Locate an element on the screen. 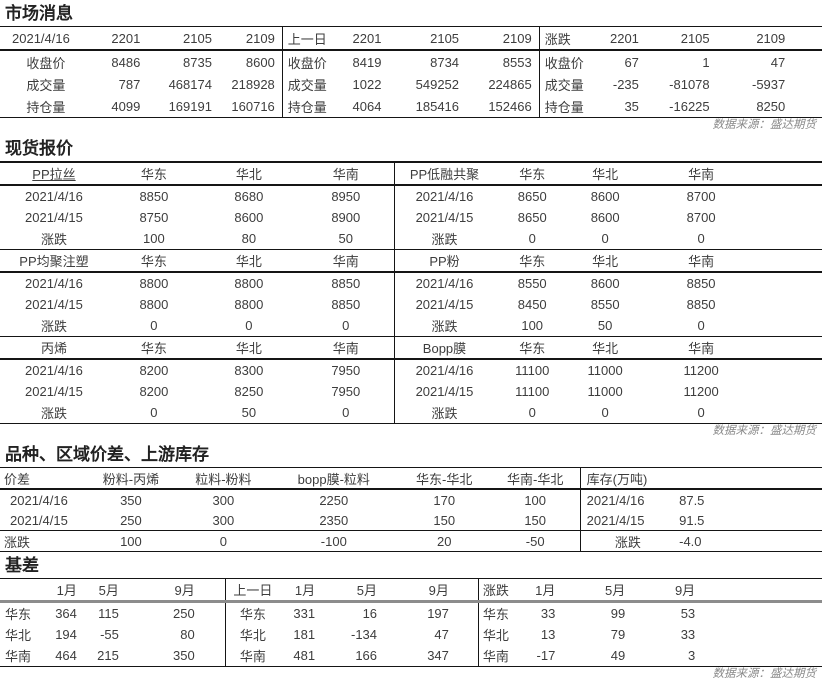 The image size is (822, 684). value-cell: 99 is located at coordinates (618, 613).